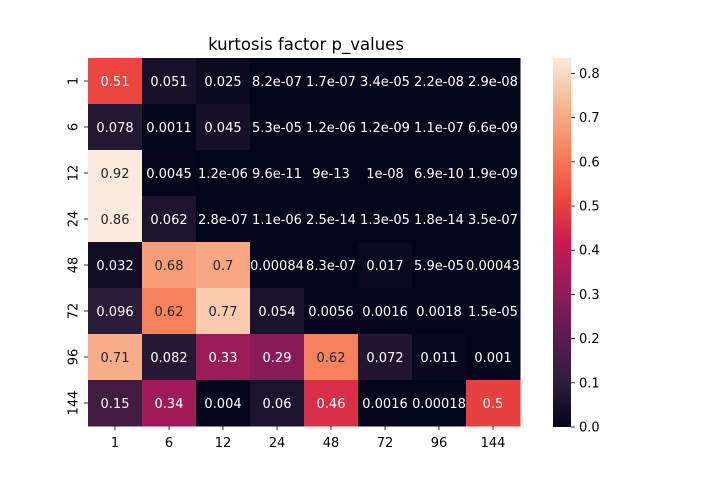  I want to click on cell-annotation: 2.8e-07, so click(223, 220).